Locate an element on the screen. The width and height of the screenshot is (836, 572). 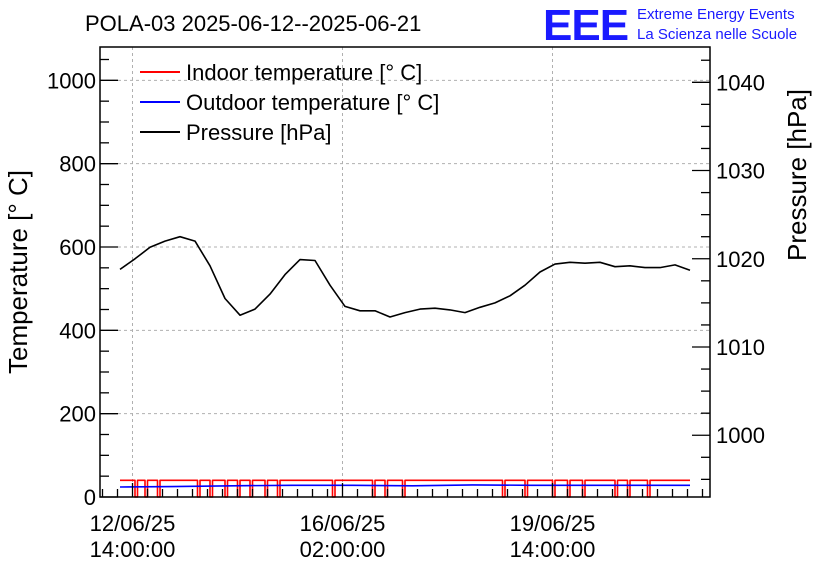
x-tick-label-time: 02:00:00 is located at coordinates (343, 549).